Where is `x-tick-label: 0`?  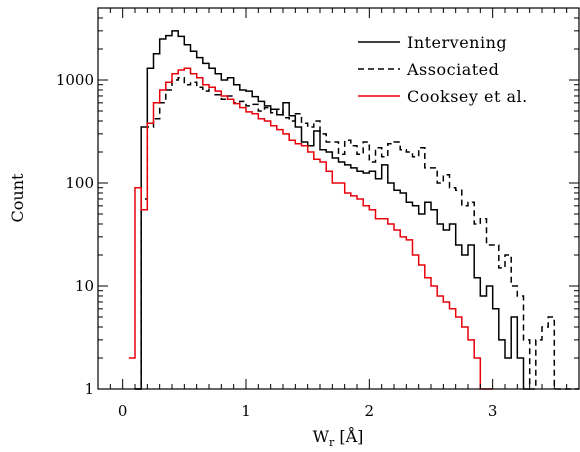
x-tick-label: 0 is located at coordinates (123, 411).